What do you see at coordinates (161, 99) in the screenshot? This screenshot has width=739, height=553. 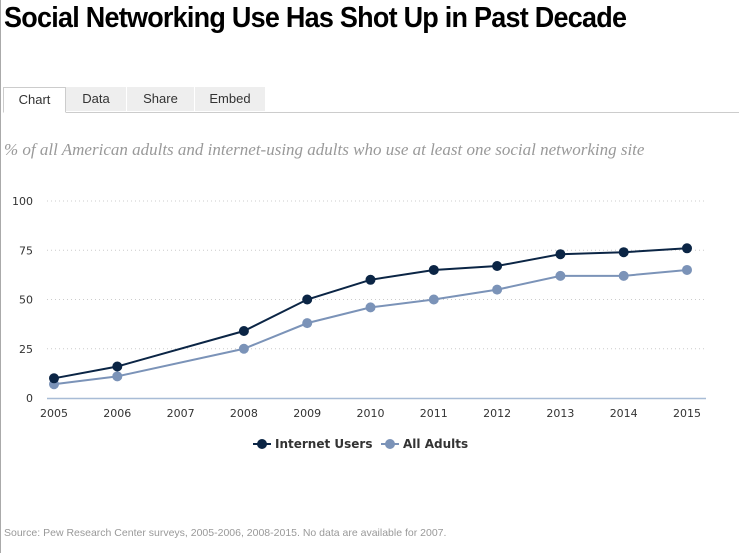 I see `tab-share: Share` at bounding box center [161, 99].